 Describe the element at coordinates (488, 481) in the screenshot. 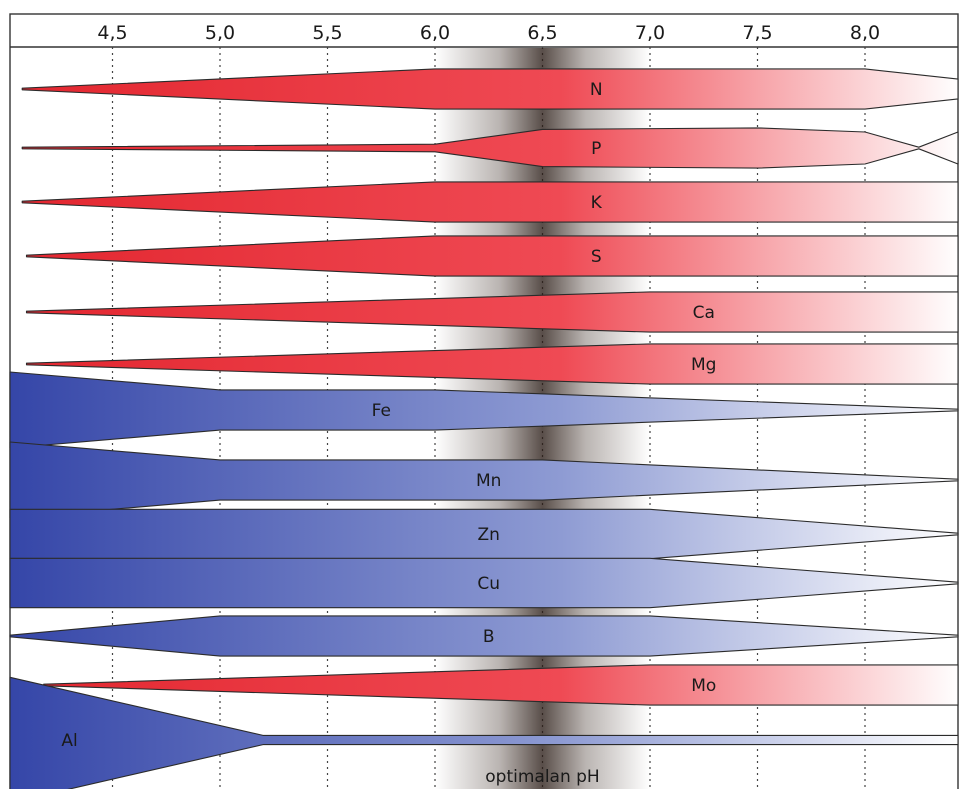

I see `series-mn-label: Mn` at that location.